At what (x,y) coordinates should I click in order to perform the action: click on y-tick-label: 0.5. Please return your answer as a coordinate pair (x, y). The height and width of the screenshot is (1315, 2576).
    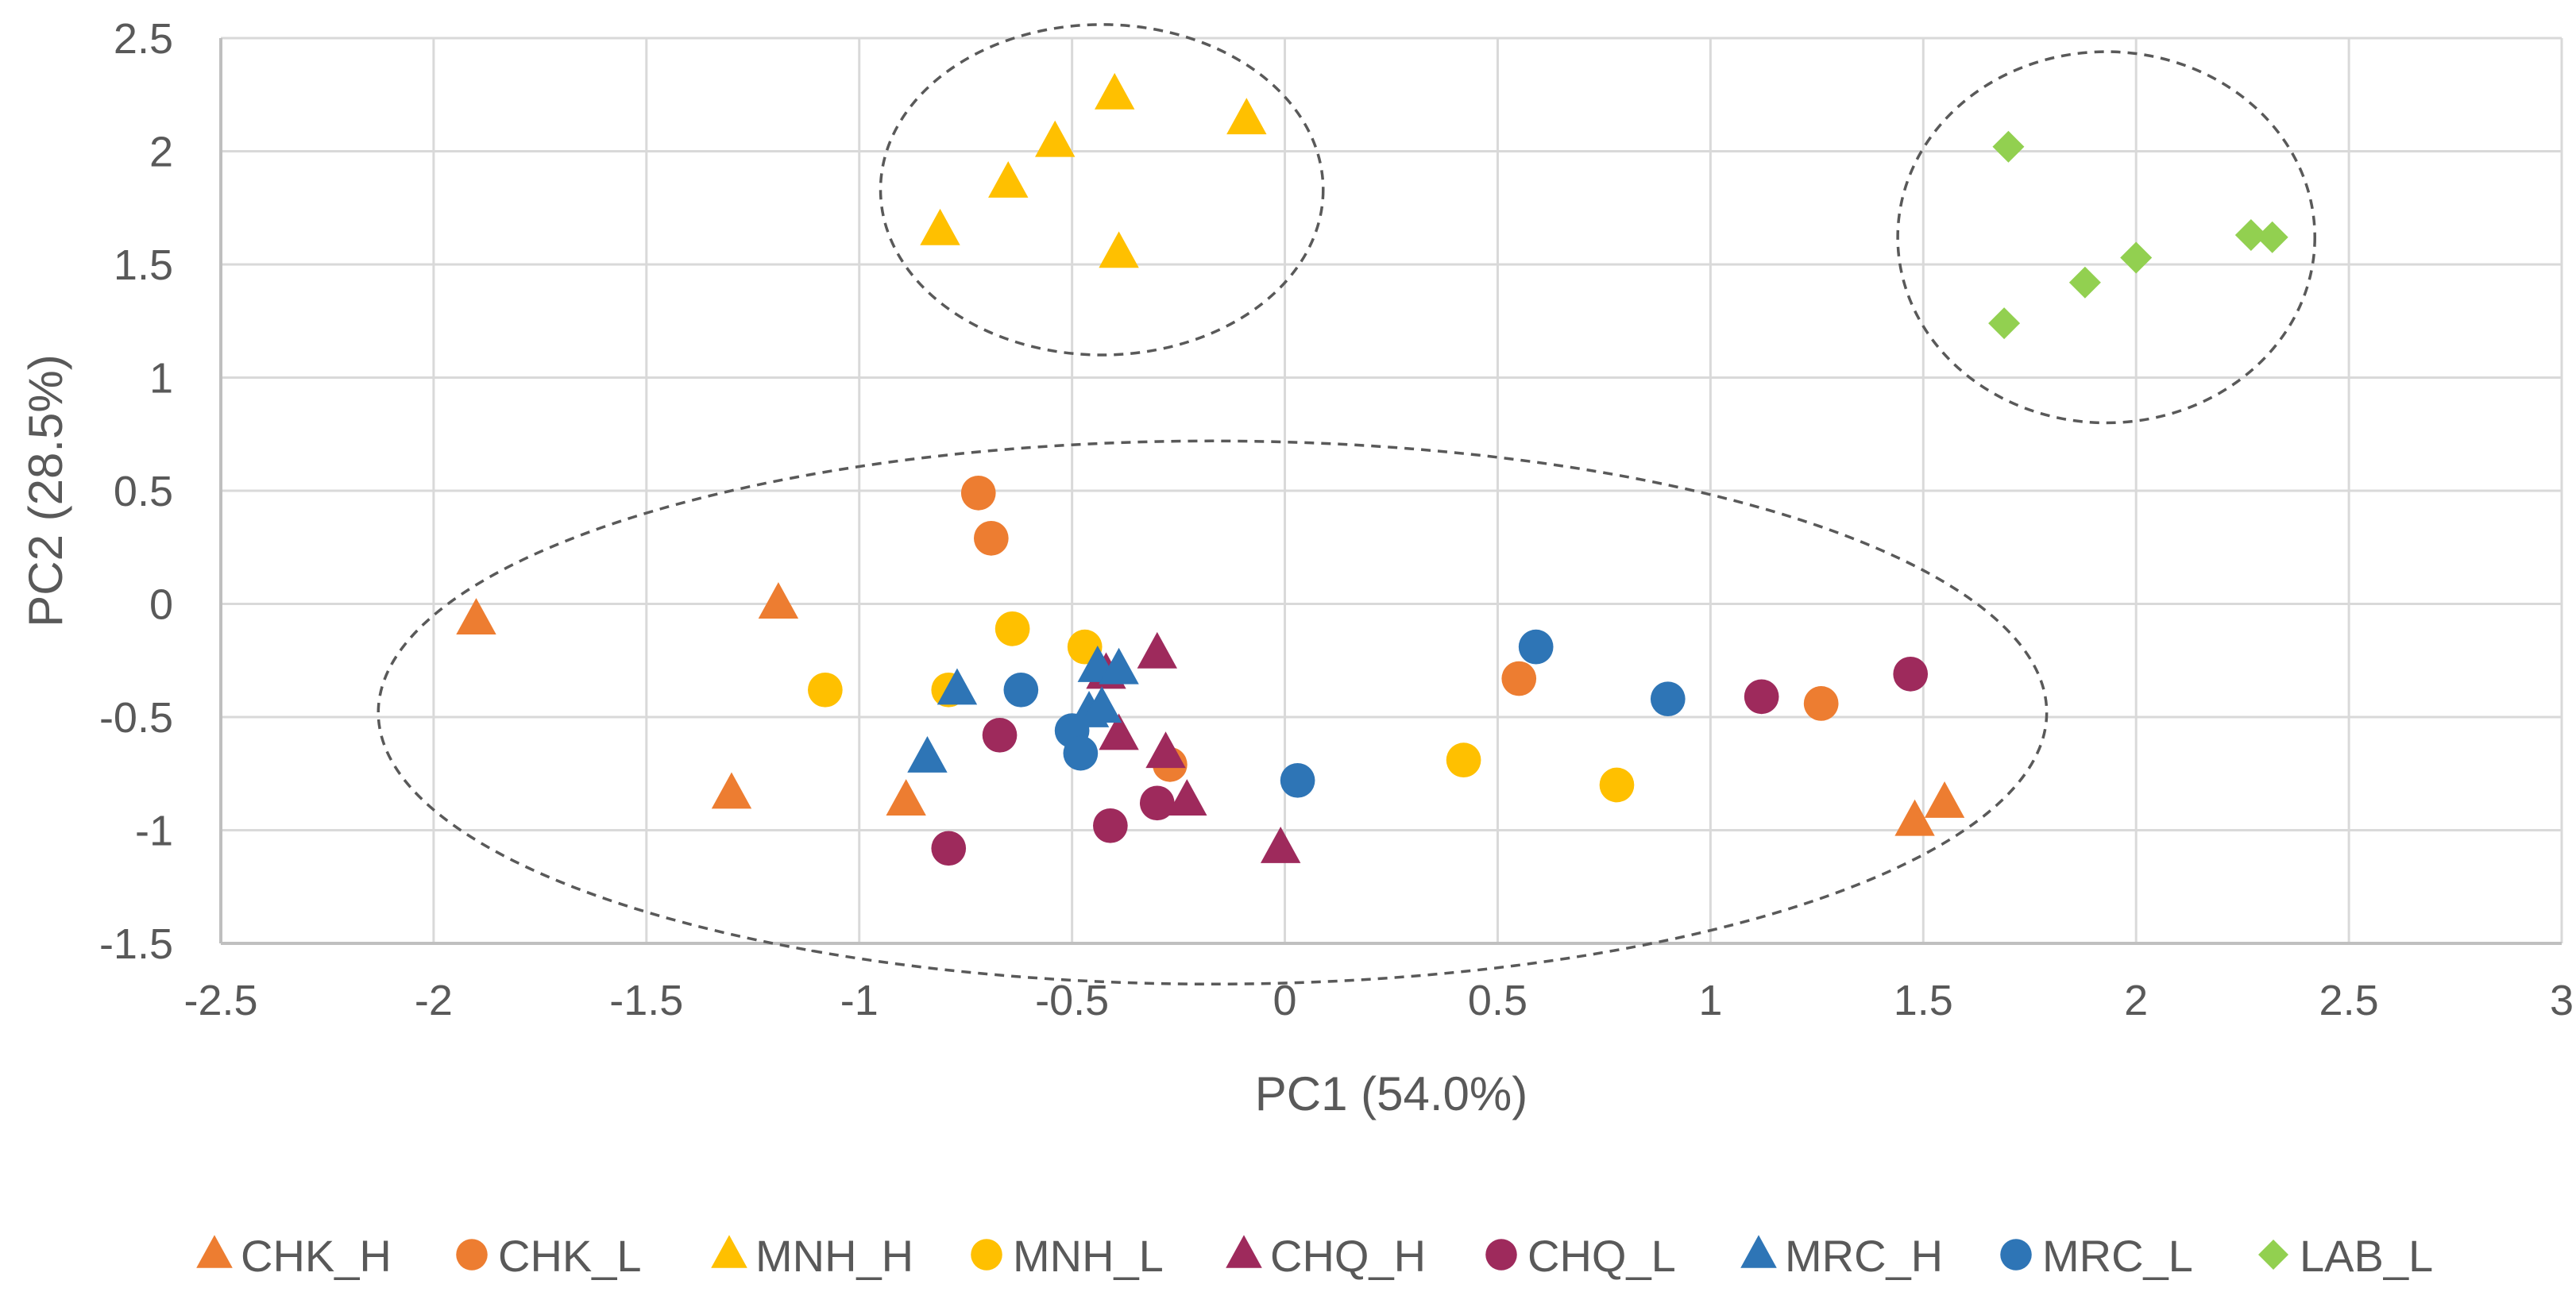
    Looking at the image, I should click on (143, 491).